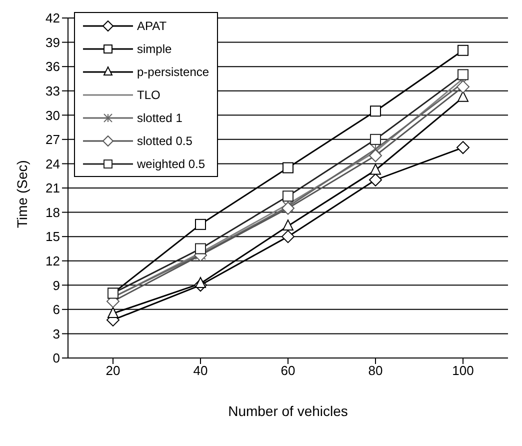  What do you see at coordinates (53, 164) in the screenshot?
I see `y-tick-label: 24` at bounding box center [53, 164].